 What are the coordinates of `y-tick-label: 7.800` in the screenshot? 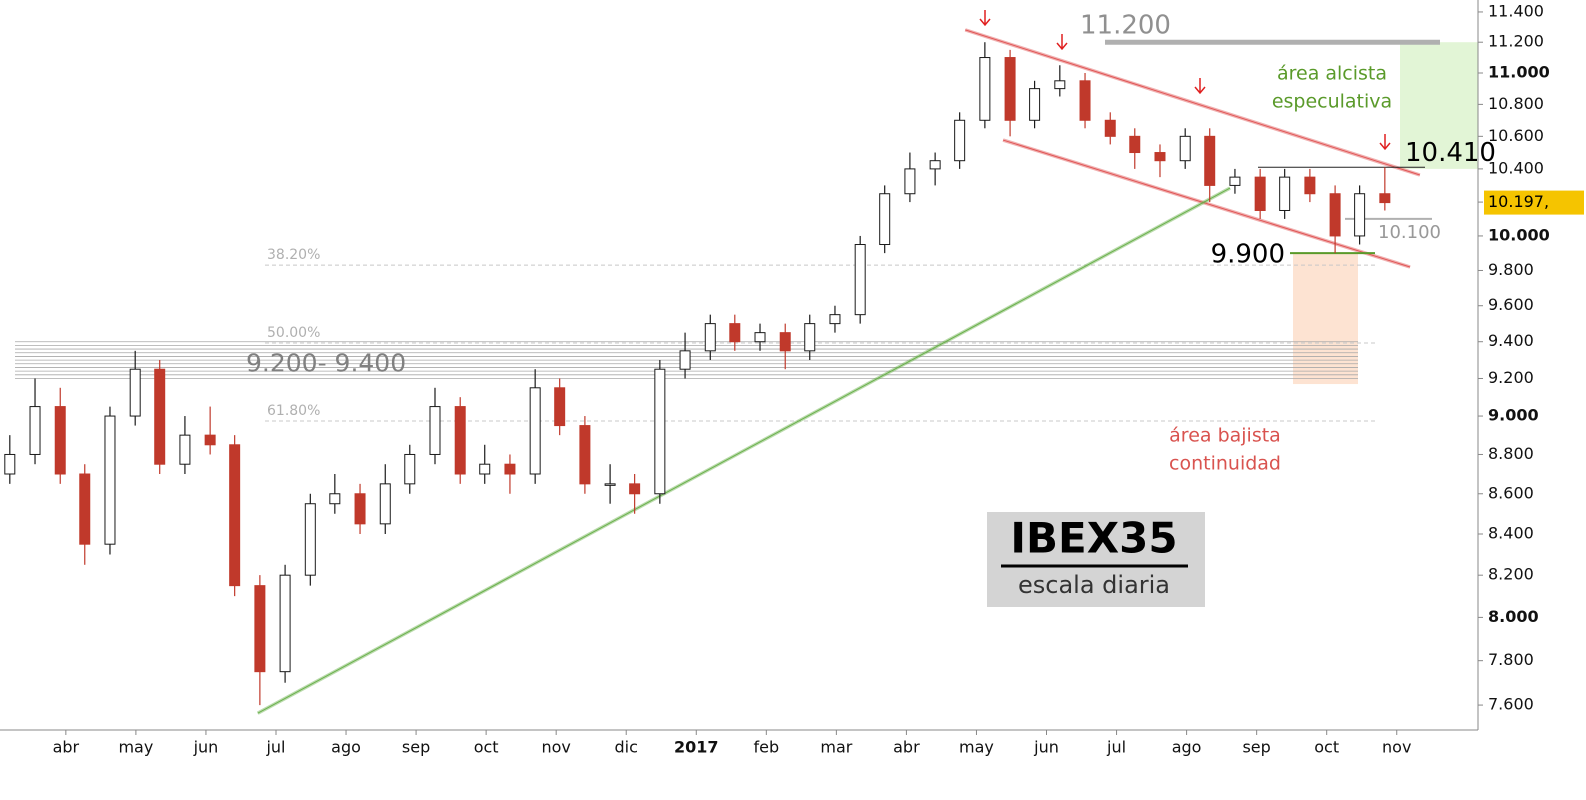 It's located at (1511, 659).